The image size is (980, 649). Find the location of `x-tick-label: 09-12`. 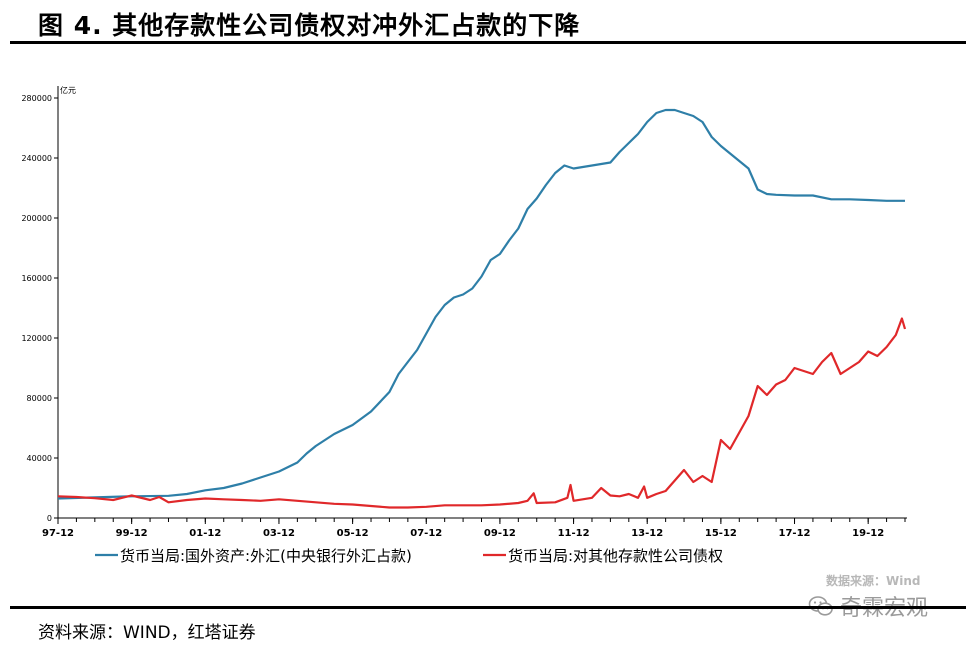

x-tick-label: 09-12 is located at coordinates (500, 533).